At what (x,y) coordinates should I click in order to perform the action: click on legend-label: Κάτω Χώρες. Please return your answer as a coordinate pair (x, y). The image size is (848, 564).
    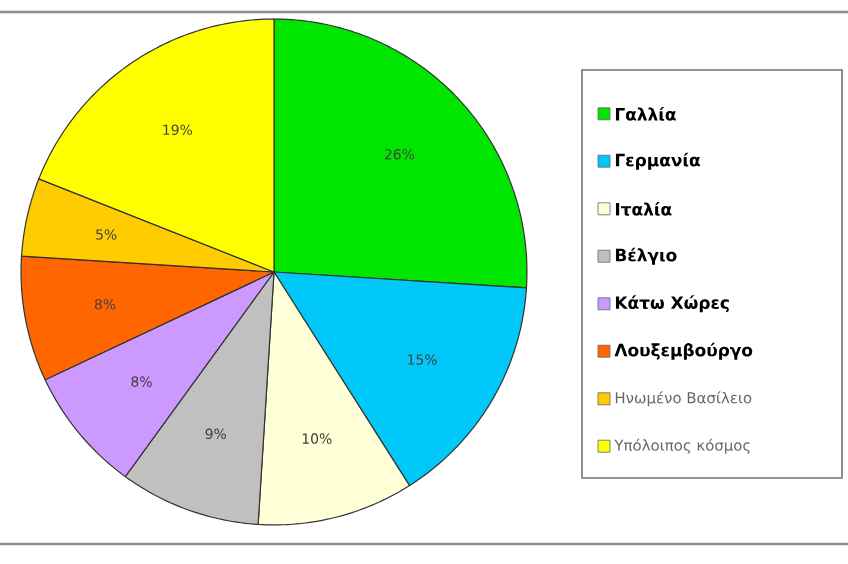
    Looking at the image, I should click on (672, 304).